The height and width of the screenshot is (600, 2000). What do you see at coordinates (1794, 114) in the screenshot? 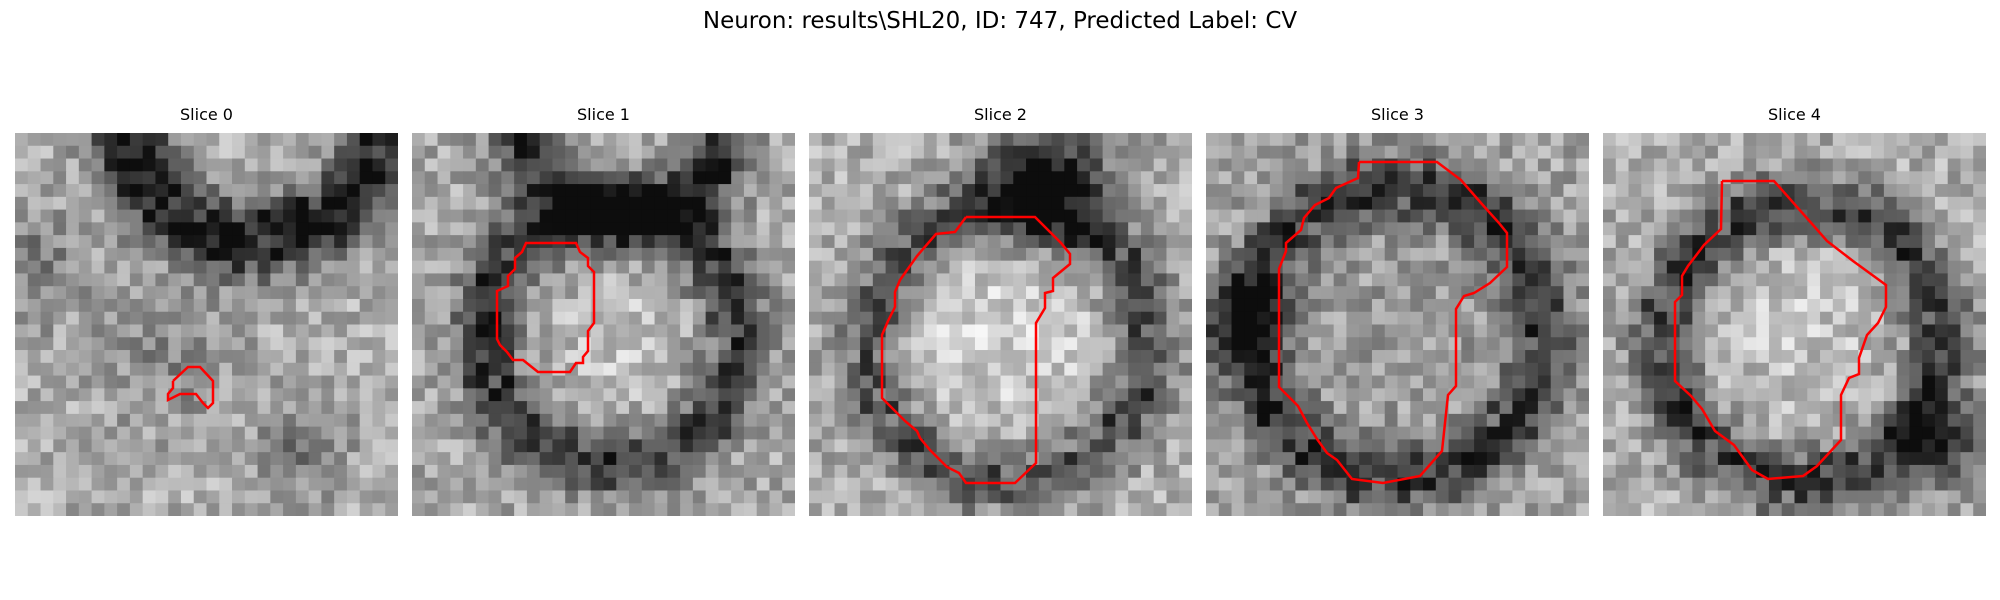
I see `slice-title: Slice 4` at bounding box center [1794, 114].